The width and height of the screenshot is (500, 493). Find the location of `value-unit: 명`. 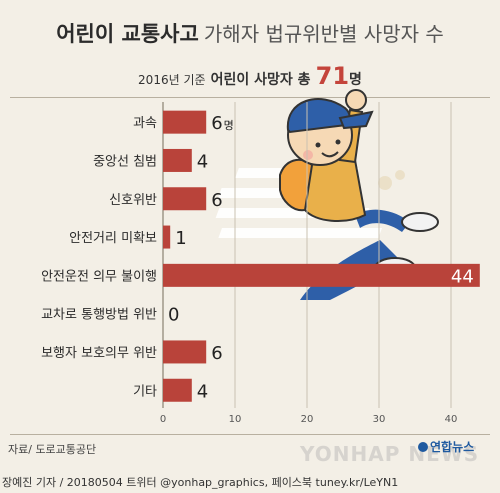

value-unit: 명 is located at coordinates (229, 125).